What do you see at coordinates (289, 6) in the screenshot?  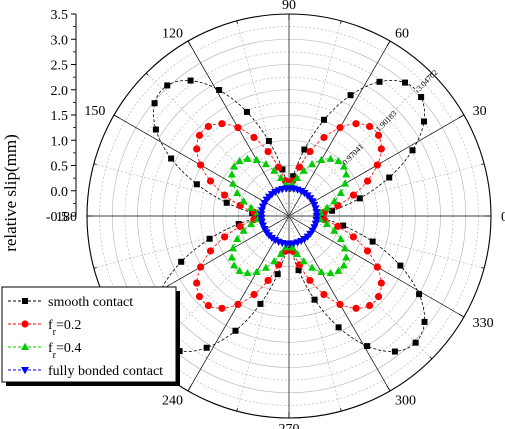 I see `angle-tick-label: 90` at bounding box center [289, 6].